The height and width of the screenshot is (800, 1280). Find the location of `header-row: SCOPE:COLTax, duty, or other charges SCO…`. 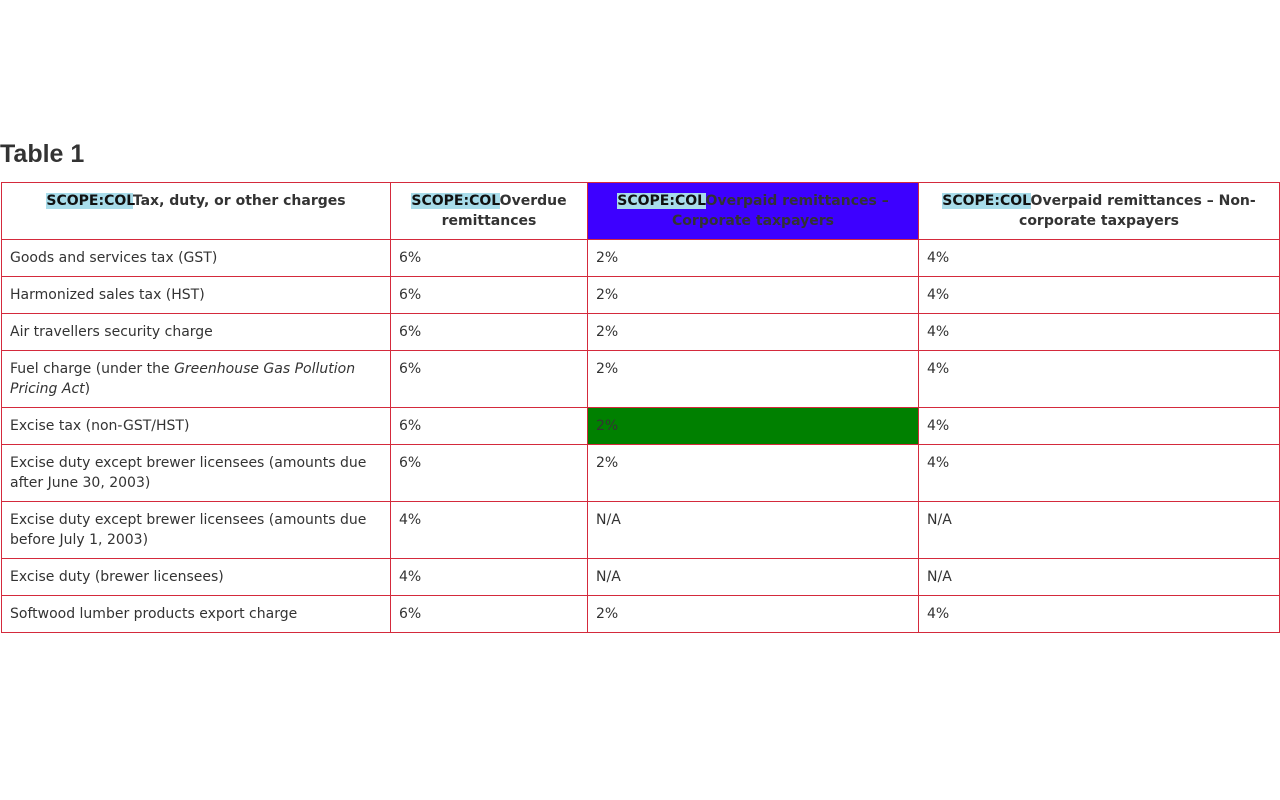

header-row: SCOPE:COLTax, duty, or other charges SCO… is located at coordinates (640, 211).